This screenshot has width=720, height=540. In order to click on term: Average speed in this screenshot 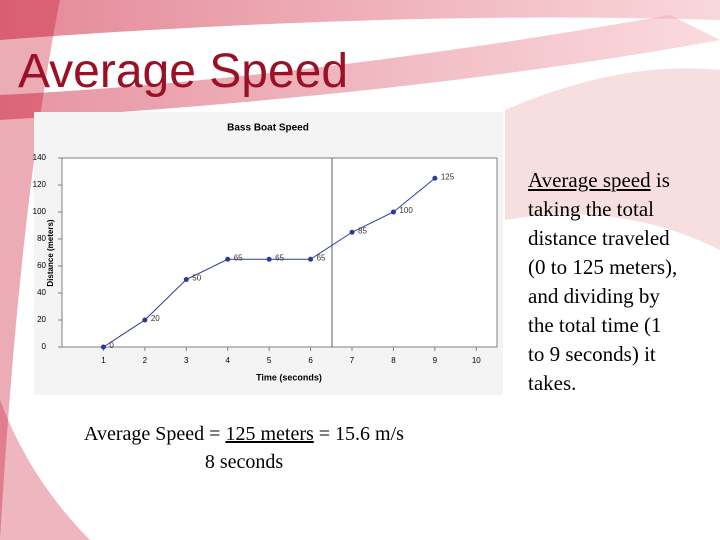, I will do `click(589, 180)`.